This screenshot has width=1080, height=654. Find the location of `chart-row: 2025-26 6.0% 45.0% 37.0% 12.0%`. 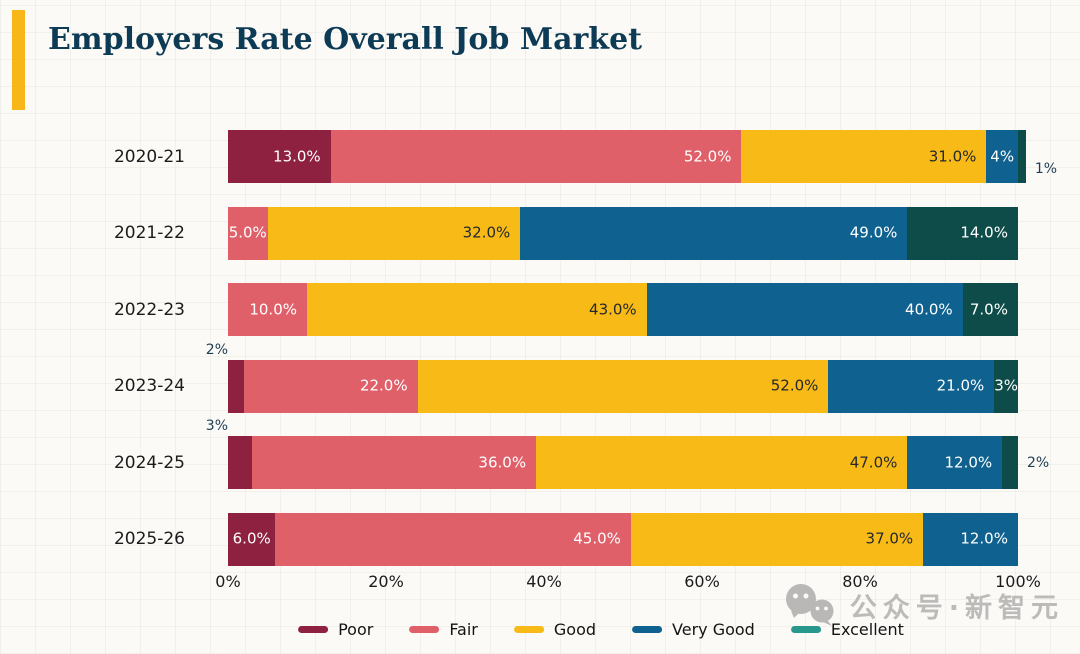

chart-row: 2025-26 6.0% 45.0% 37.0% 12.0% is located at coordinates (520, 539).